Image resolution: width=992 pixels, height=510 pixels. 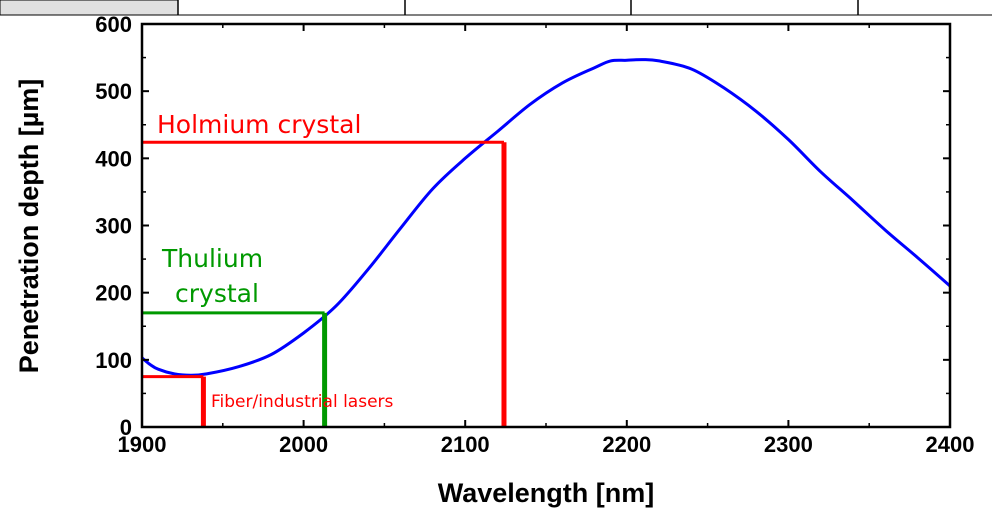 What do you see at coordinates (626, 444) in the screenshot?
I see `x-tick-label: 2200` at bounding box center [626, 444].